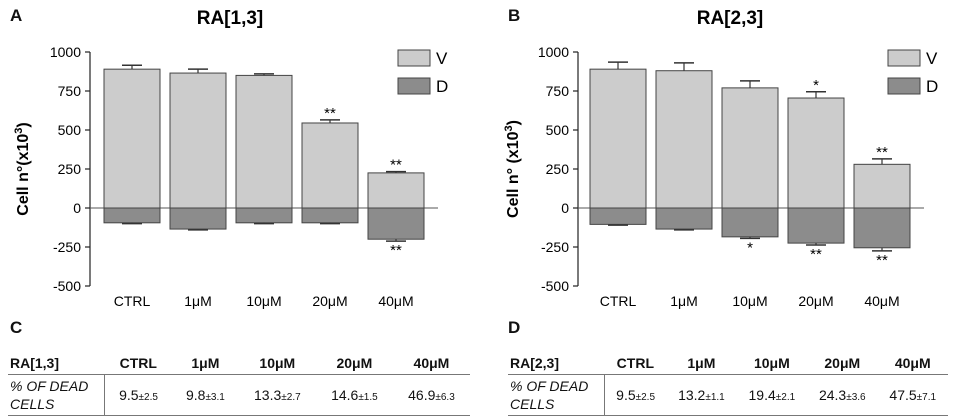 Image resolution: width=957 pixels, height=420 pixels. Describe the element at coordinates (750, 247) in the screenshot. I see `significance-marker-dead: *` at that location.